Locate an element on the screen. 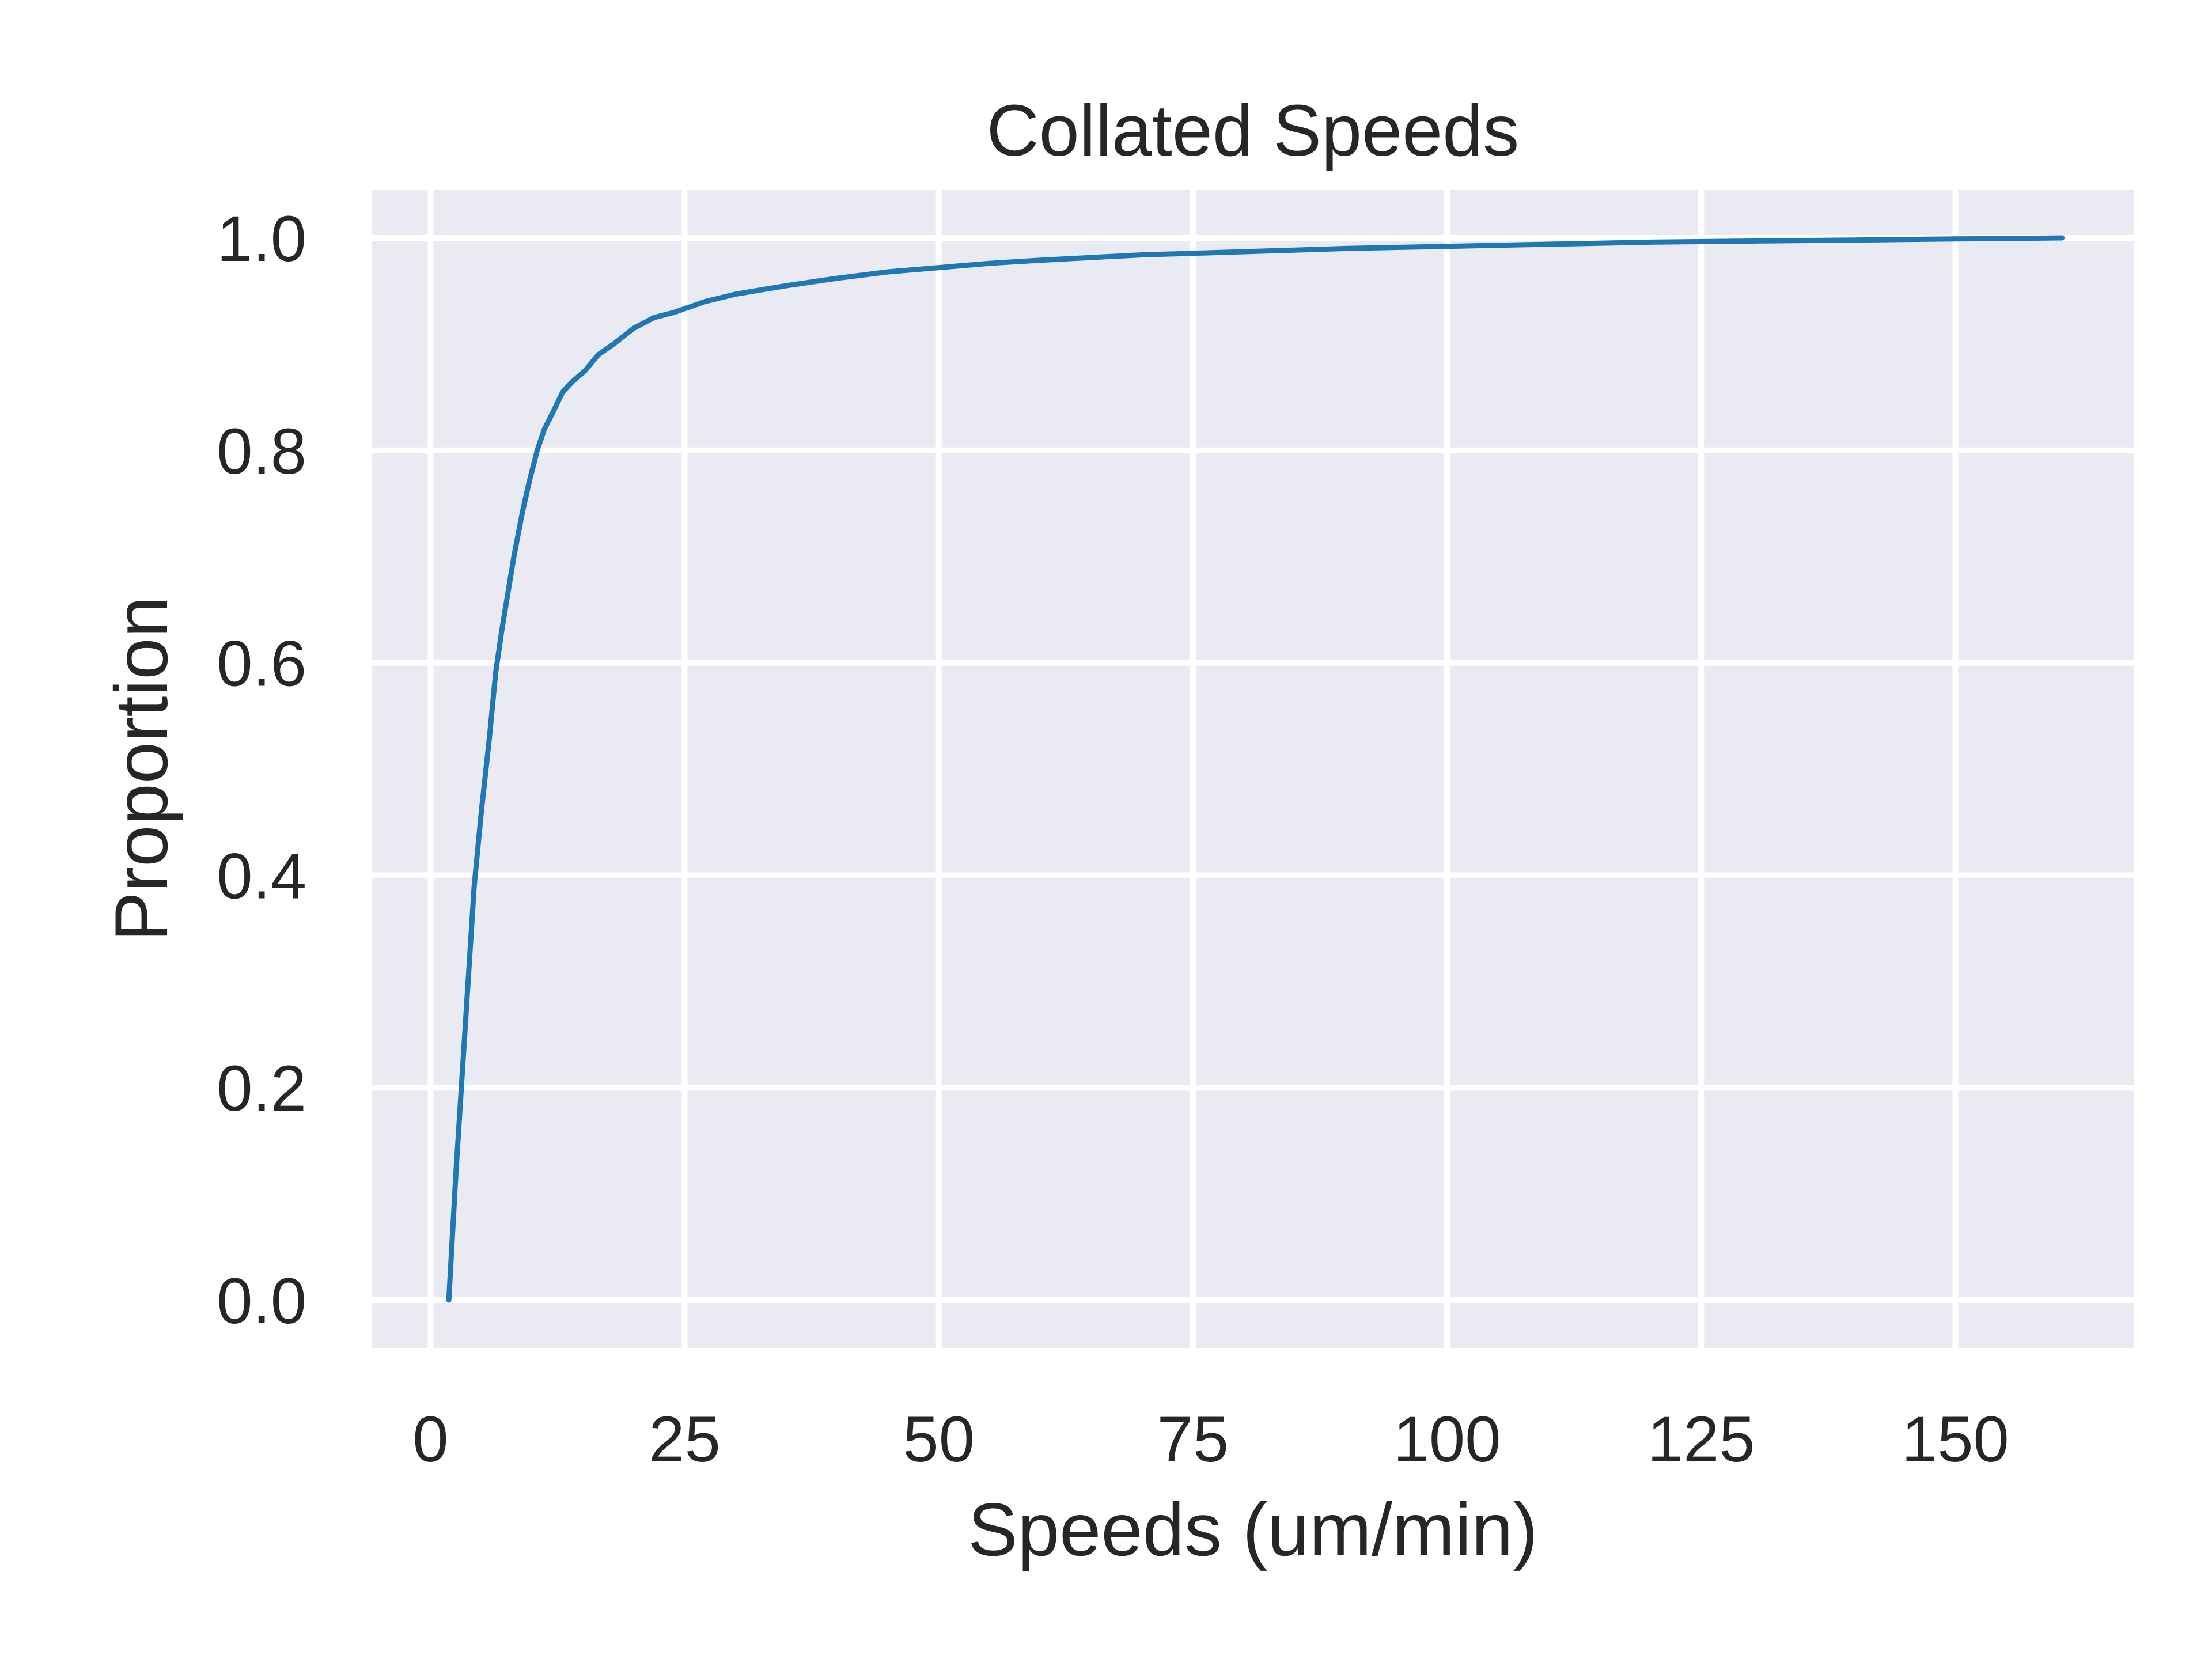 This screenshot has width=2212, height=1659. x-axis-label: Speeds (um/min) is located at coordinates (1253, 1529).